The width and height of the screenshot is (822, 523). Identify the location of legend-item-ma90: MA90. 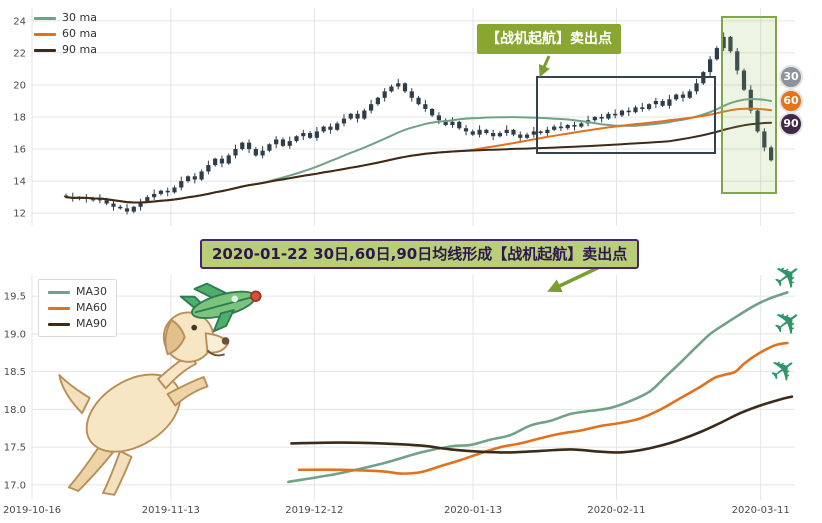
(77, 324).